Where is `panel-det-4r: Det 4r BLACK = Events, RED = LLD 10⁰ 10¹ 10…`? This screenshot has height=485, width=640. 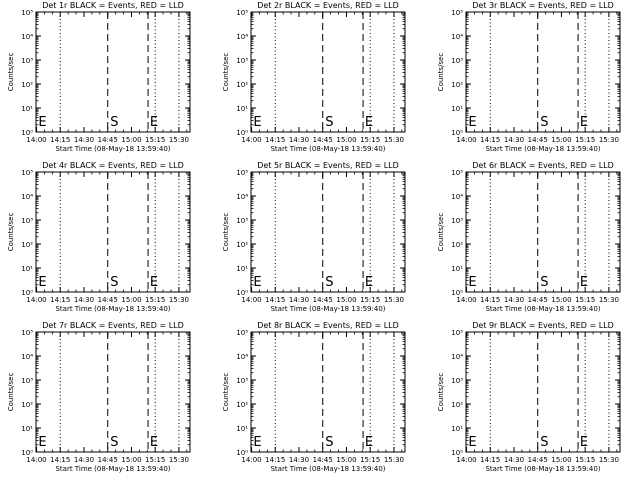 panel-det-4r: Det 4r BLACK = Events, RED = LLD 10⁰ 10¹ 10… is located at coordinates (99, 237).